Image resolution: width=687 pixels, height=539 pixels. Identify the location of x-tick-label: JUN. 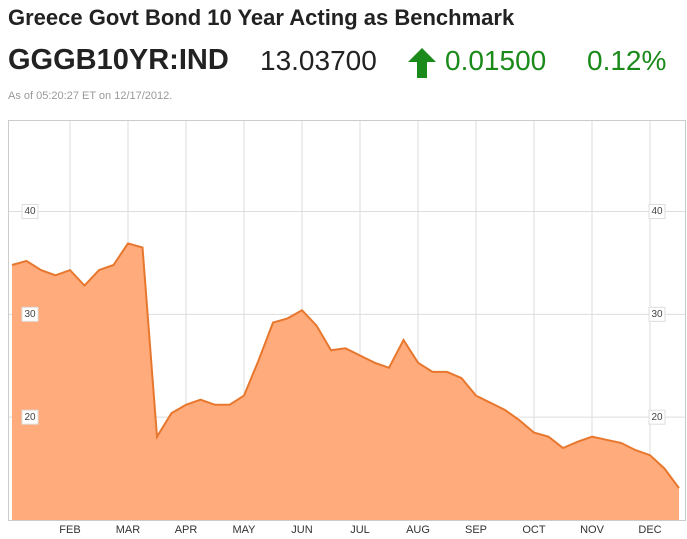
(301, 530).